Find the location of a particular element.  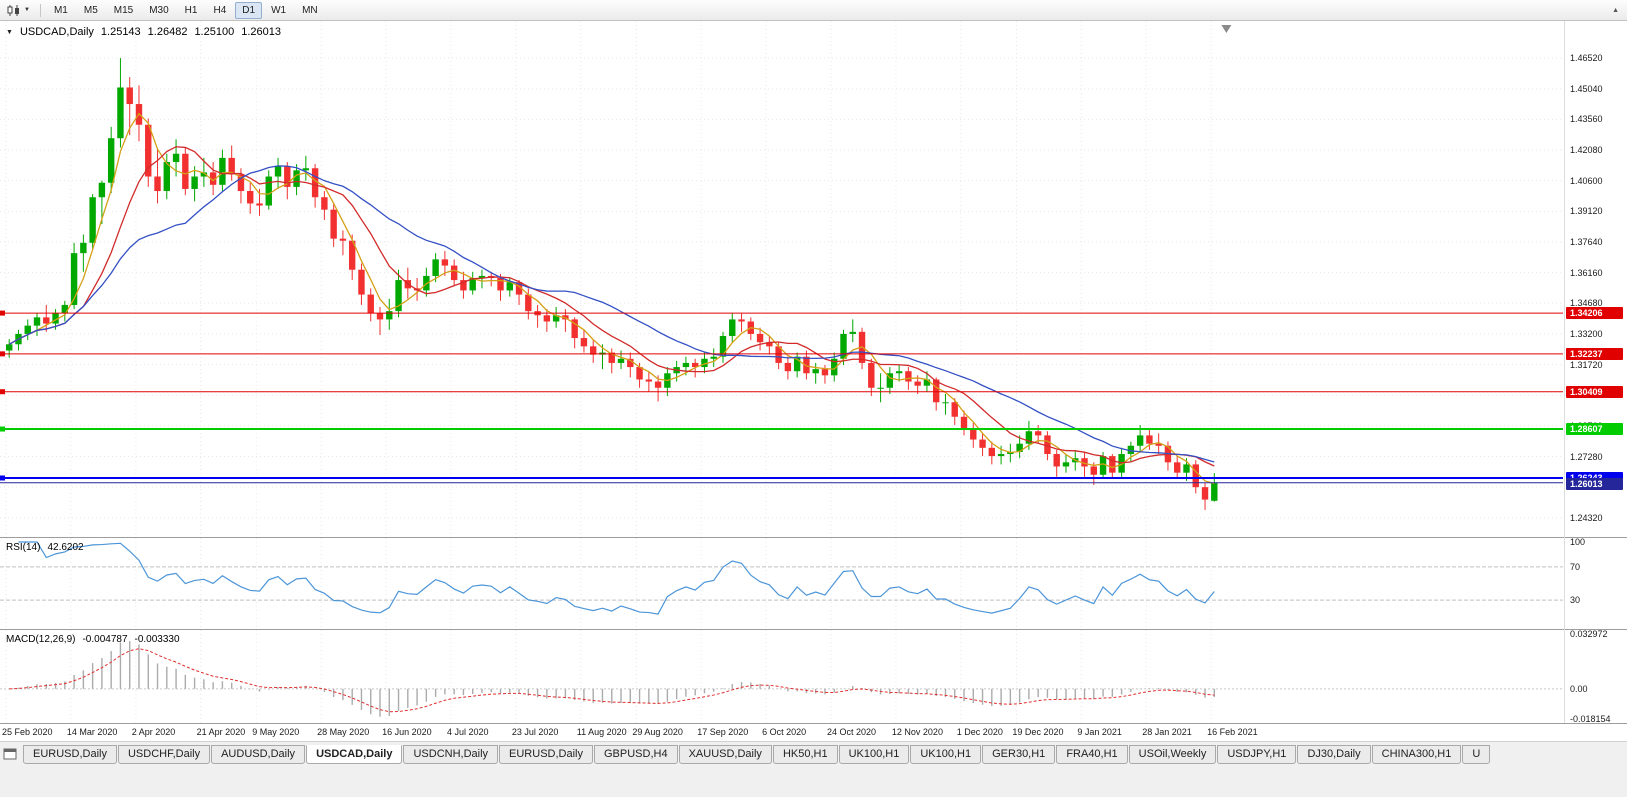

chart-tab-audusd-daily: AUDUSD,Daily is located at coordinates (258, 754).